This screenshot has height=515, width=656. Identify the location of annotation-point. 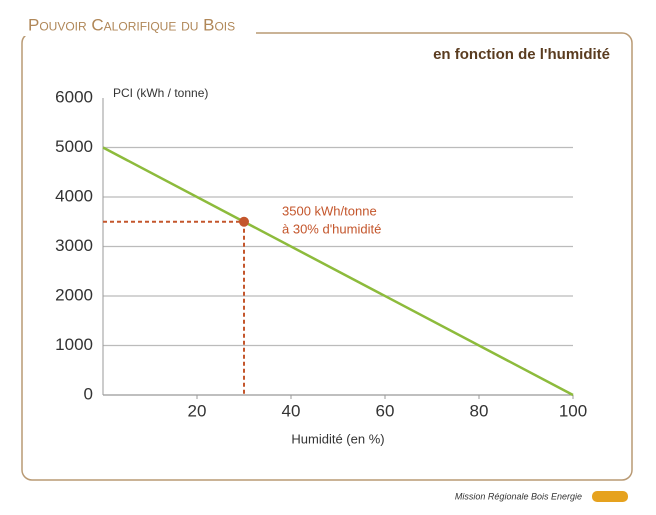
(244, 221).